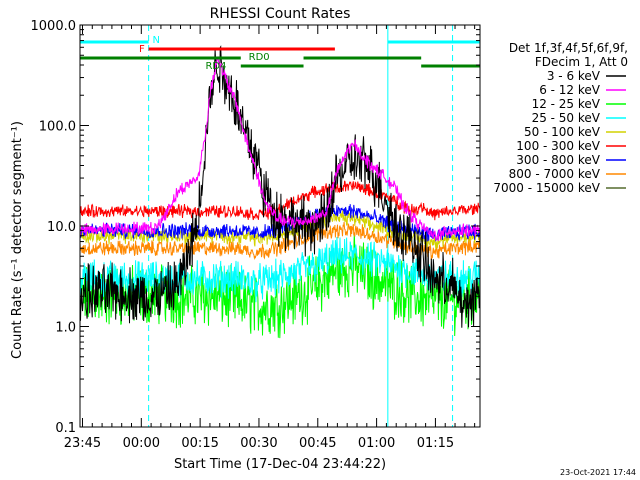 This screenshot has height=480, width=640. I want to click on y-tick-label: 0.1, so click(65, 428).